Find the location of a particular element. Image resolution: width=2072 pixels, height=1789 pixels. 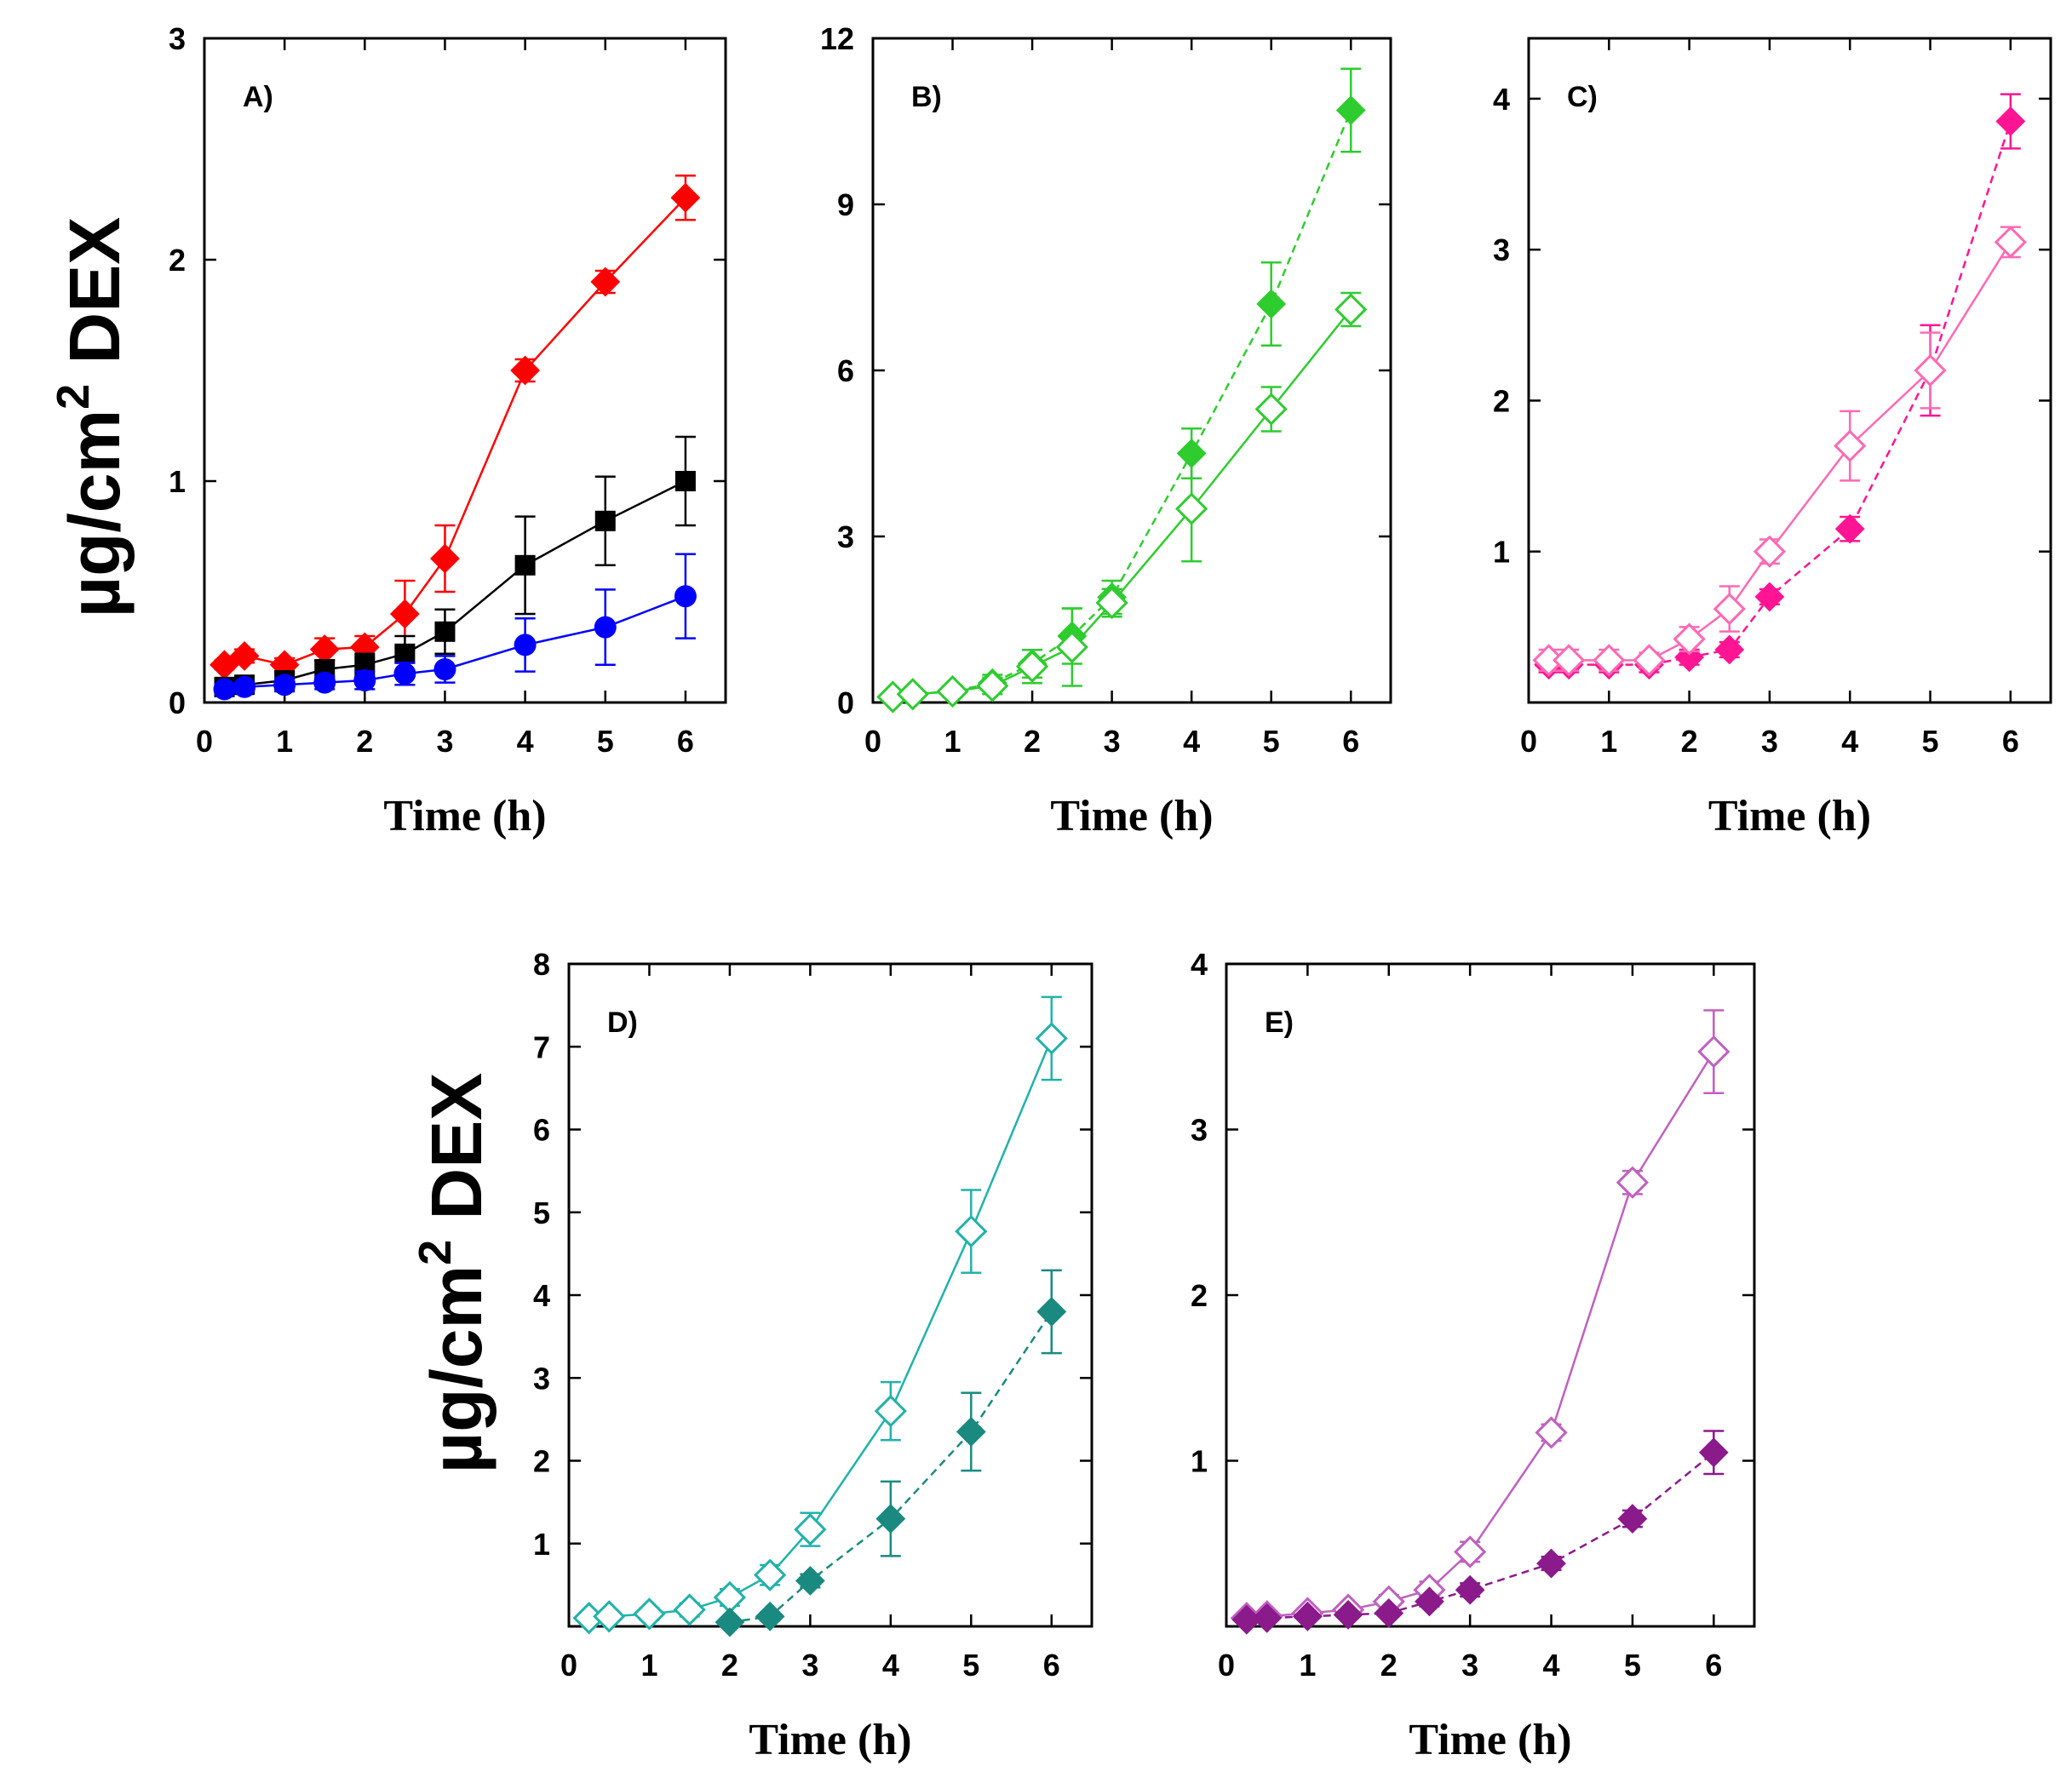

y-tick-label: 6 is located at coordinates (541, 1130).